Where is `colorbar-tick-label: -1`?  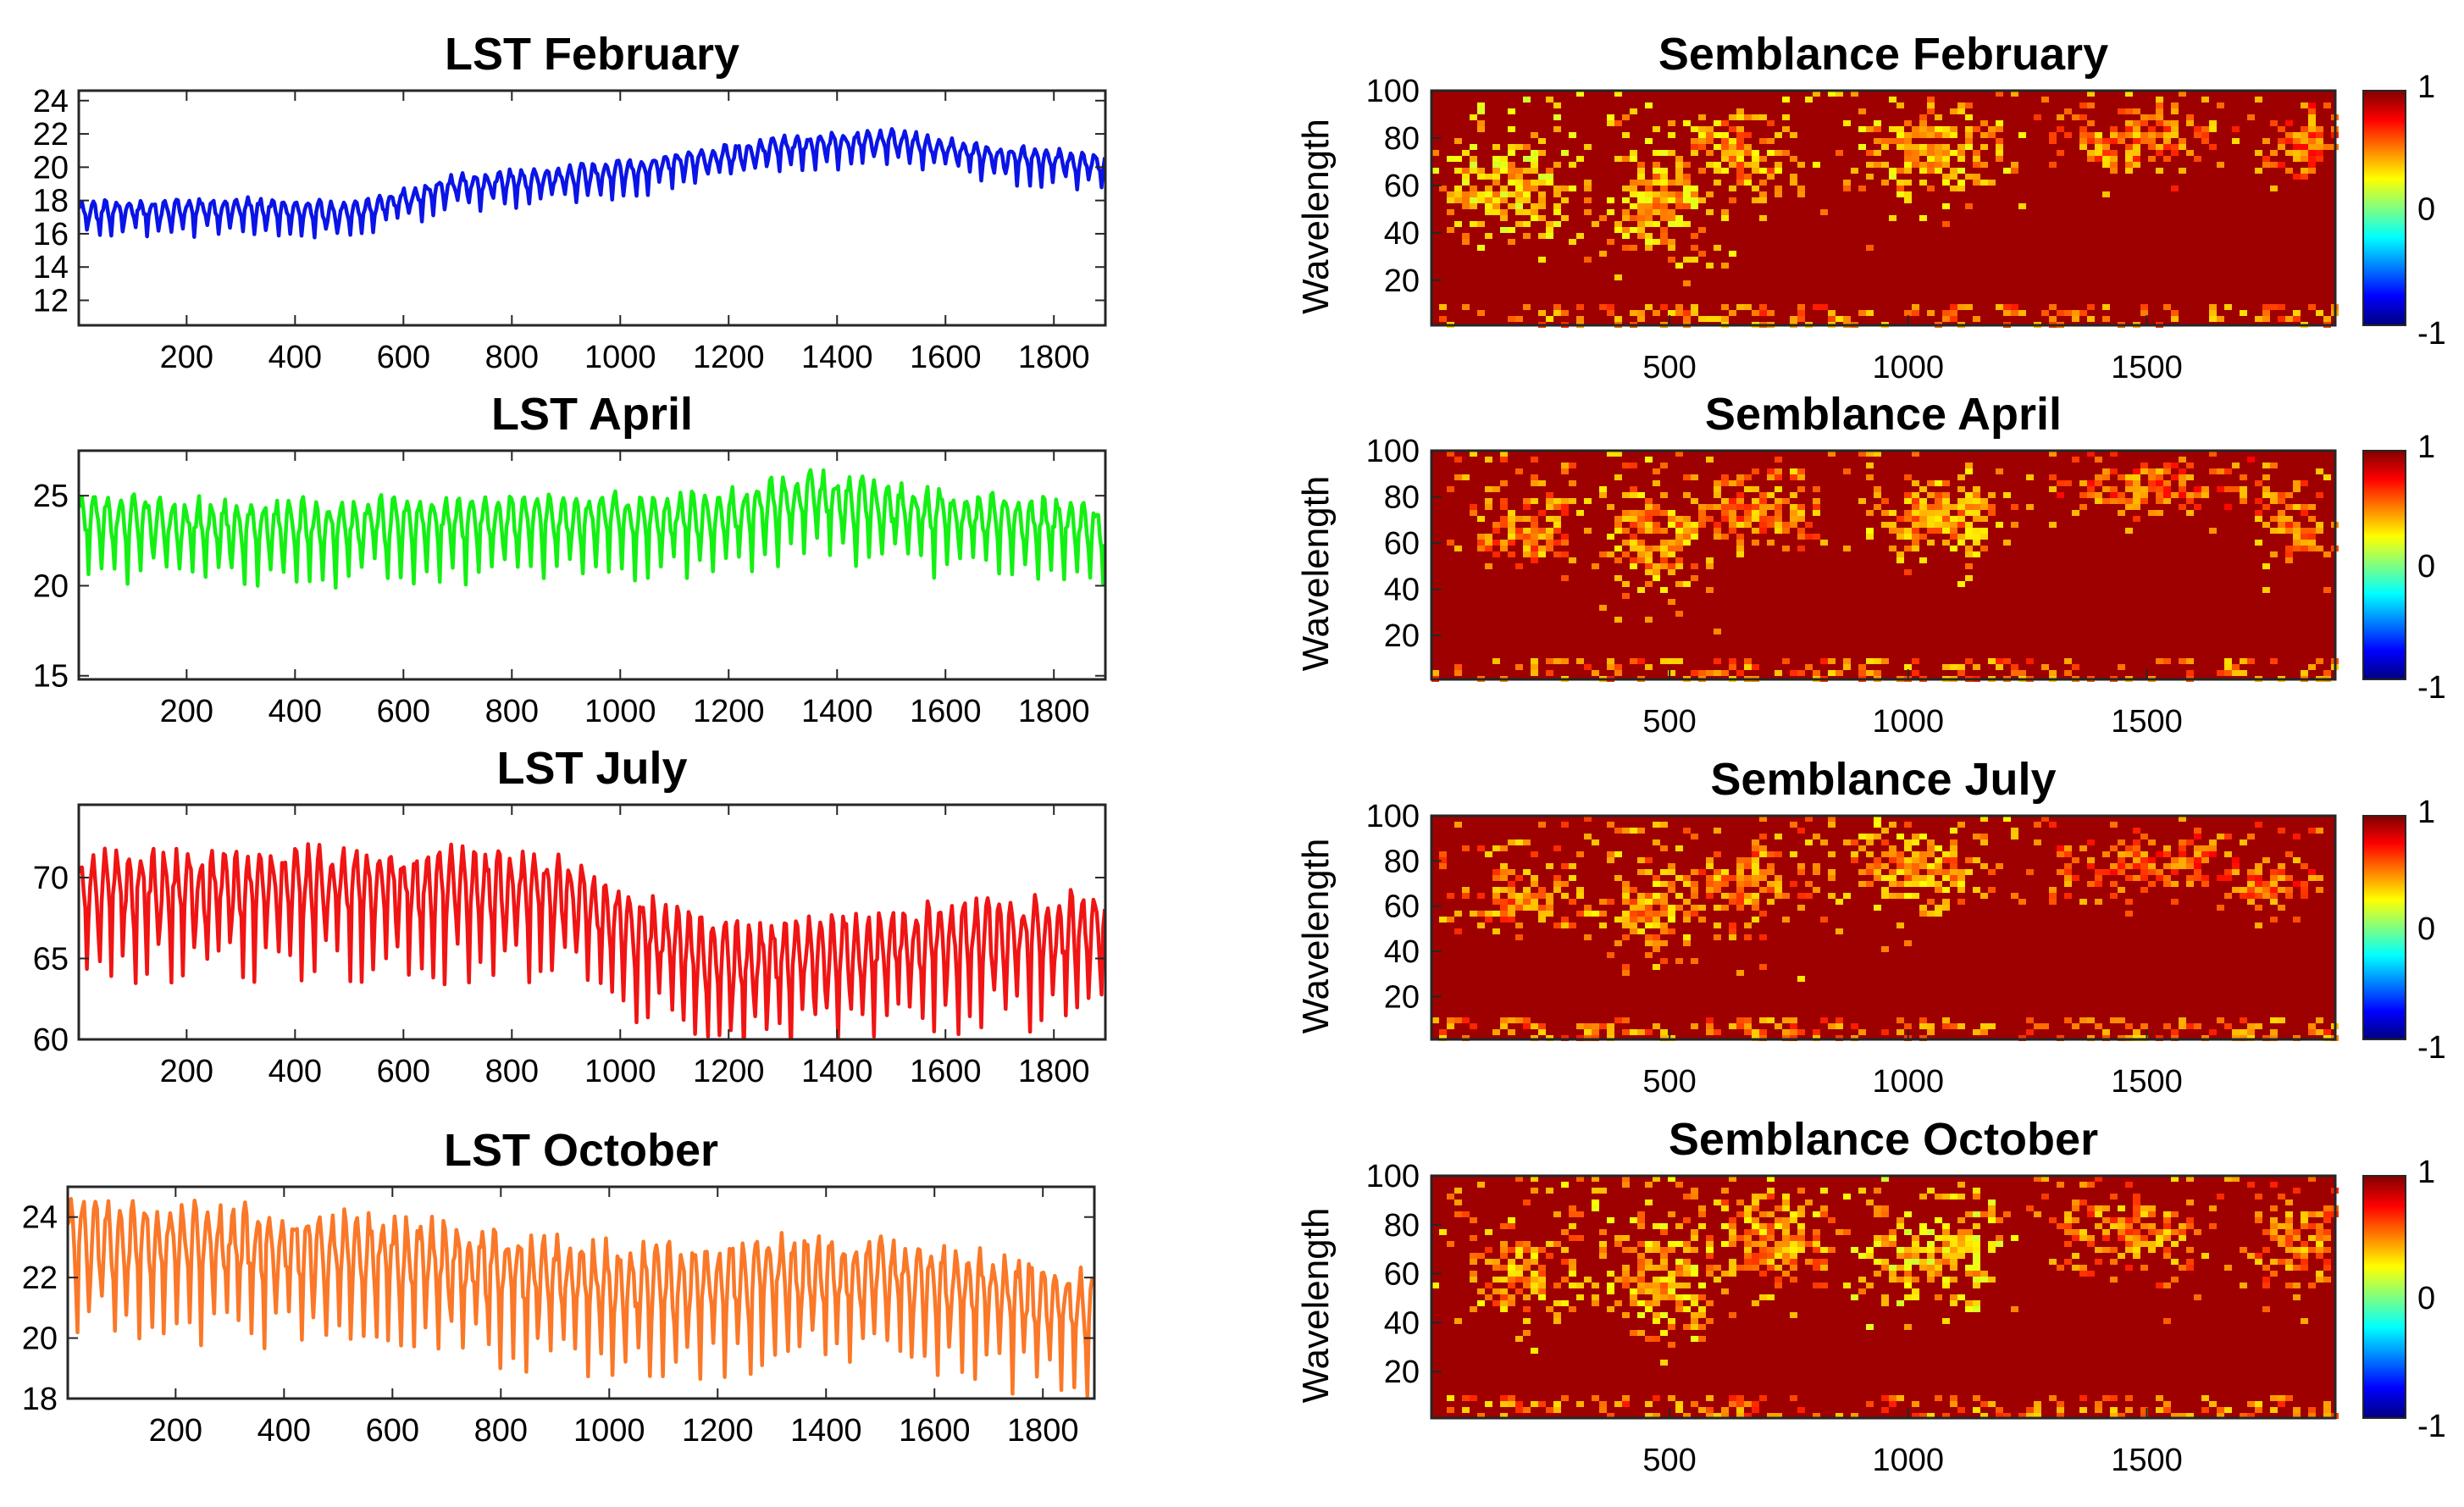
colorbar-tick-label: -1 is located at coordinates (2431, 1426).